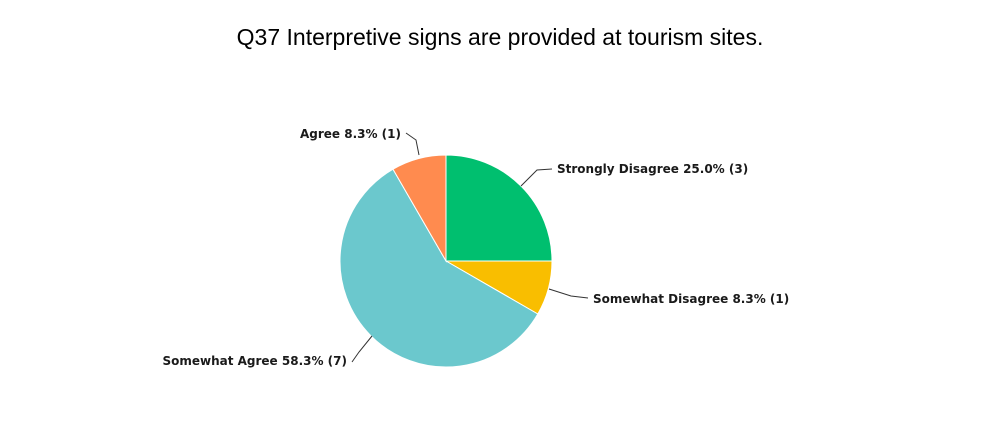 The height and width of the screenshot is (430, 1000). Describe the element at coordinates (652, 169) in the screenshot. I see `slice-label-strongly-disagree: Strongly Disagree 25.0% (3)` at that location.